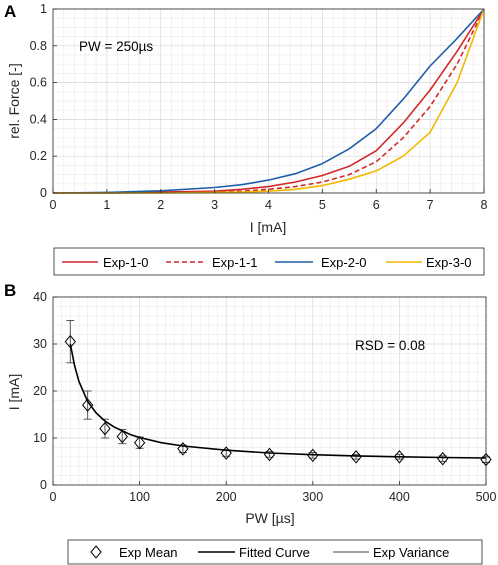 This screenshot has width=498, height=565. What do you see at coordinates (43, 9) in the screenshot?
I see `panel-a-ytick-label: 1` at bounding box center [43, 9].